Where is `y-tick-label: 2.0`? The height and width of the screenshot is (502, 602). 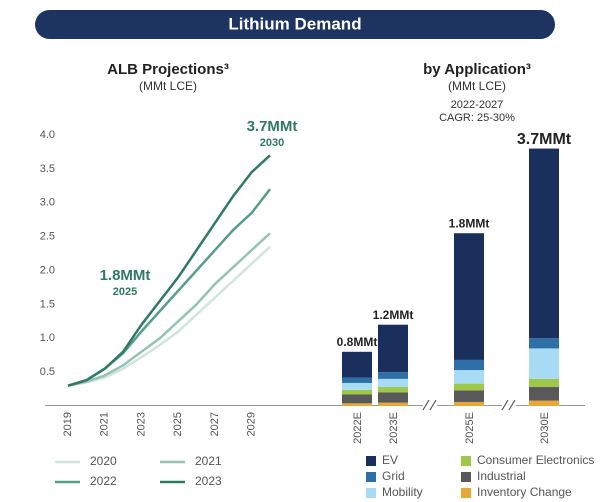
y-tick-label: 2.0 is located at coordinates (47, 270).